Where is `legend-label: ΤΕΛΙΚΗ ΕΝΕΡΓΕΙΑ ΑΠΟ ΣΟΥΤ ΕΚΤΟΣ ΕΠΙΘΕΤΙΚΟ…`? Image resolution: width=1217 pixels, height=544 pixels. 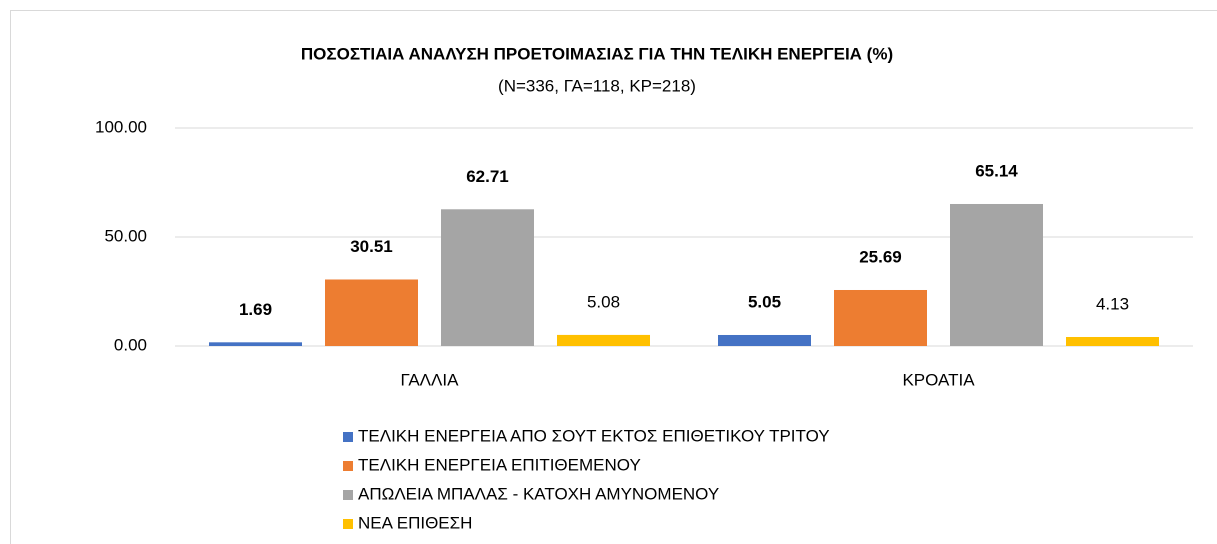
legend-label: ΤΕΛΙΚΗ ΕΝΕΡΓΕΙΑ ΑΠΟ ΣΟΥΤ ΕΚΤΟΣ ΕΠΙΘΕΤΙΚΟ… is located at coordinates (594, 435).